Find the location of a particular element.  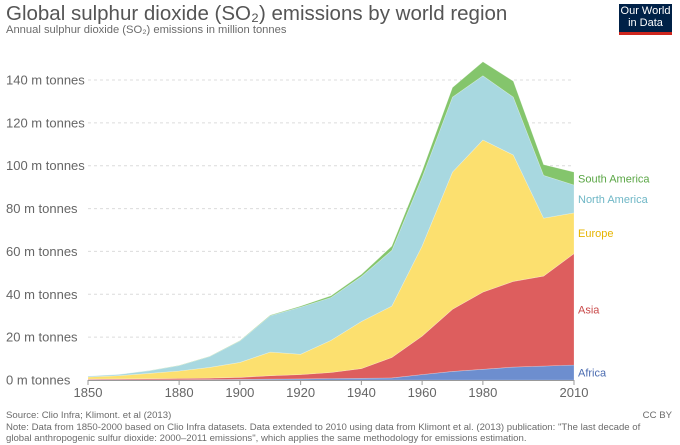

y-tick-label-80: 80 m tonnes is located at coordinates (42, 208).